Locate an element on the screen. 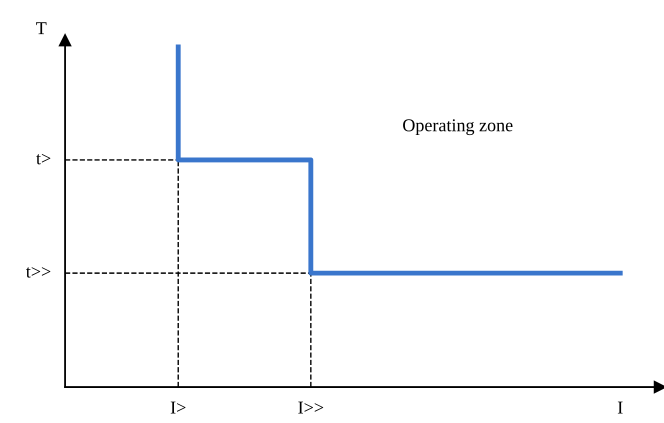 This screenshot has height=423, width=664. x-tick-label: I is located at coordinates (620, 408).